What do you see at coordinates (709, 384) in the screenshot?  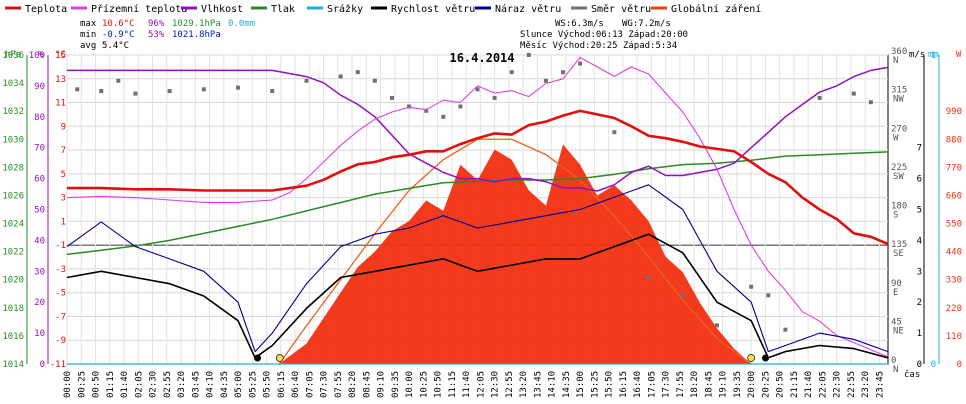 I see `x-tick-label: 18:45` at bounding box center [709, 384].